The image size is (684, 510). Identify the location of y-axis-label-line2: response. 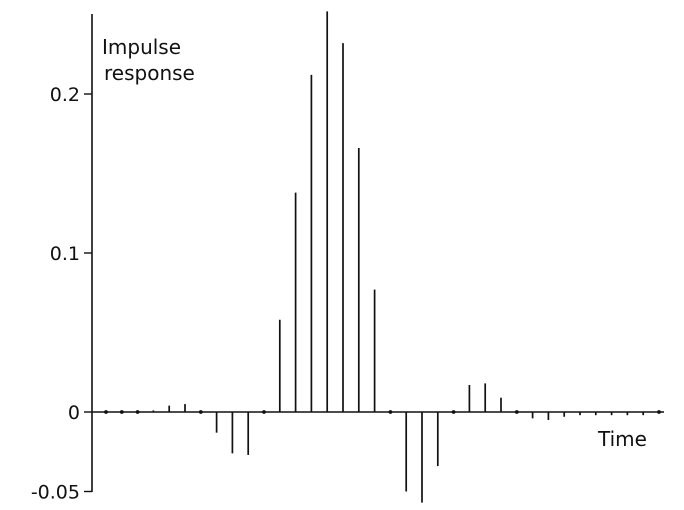
(149, 73).